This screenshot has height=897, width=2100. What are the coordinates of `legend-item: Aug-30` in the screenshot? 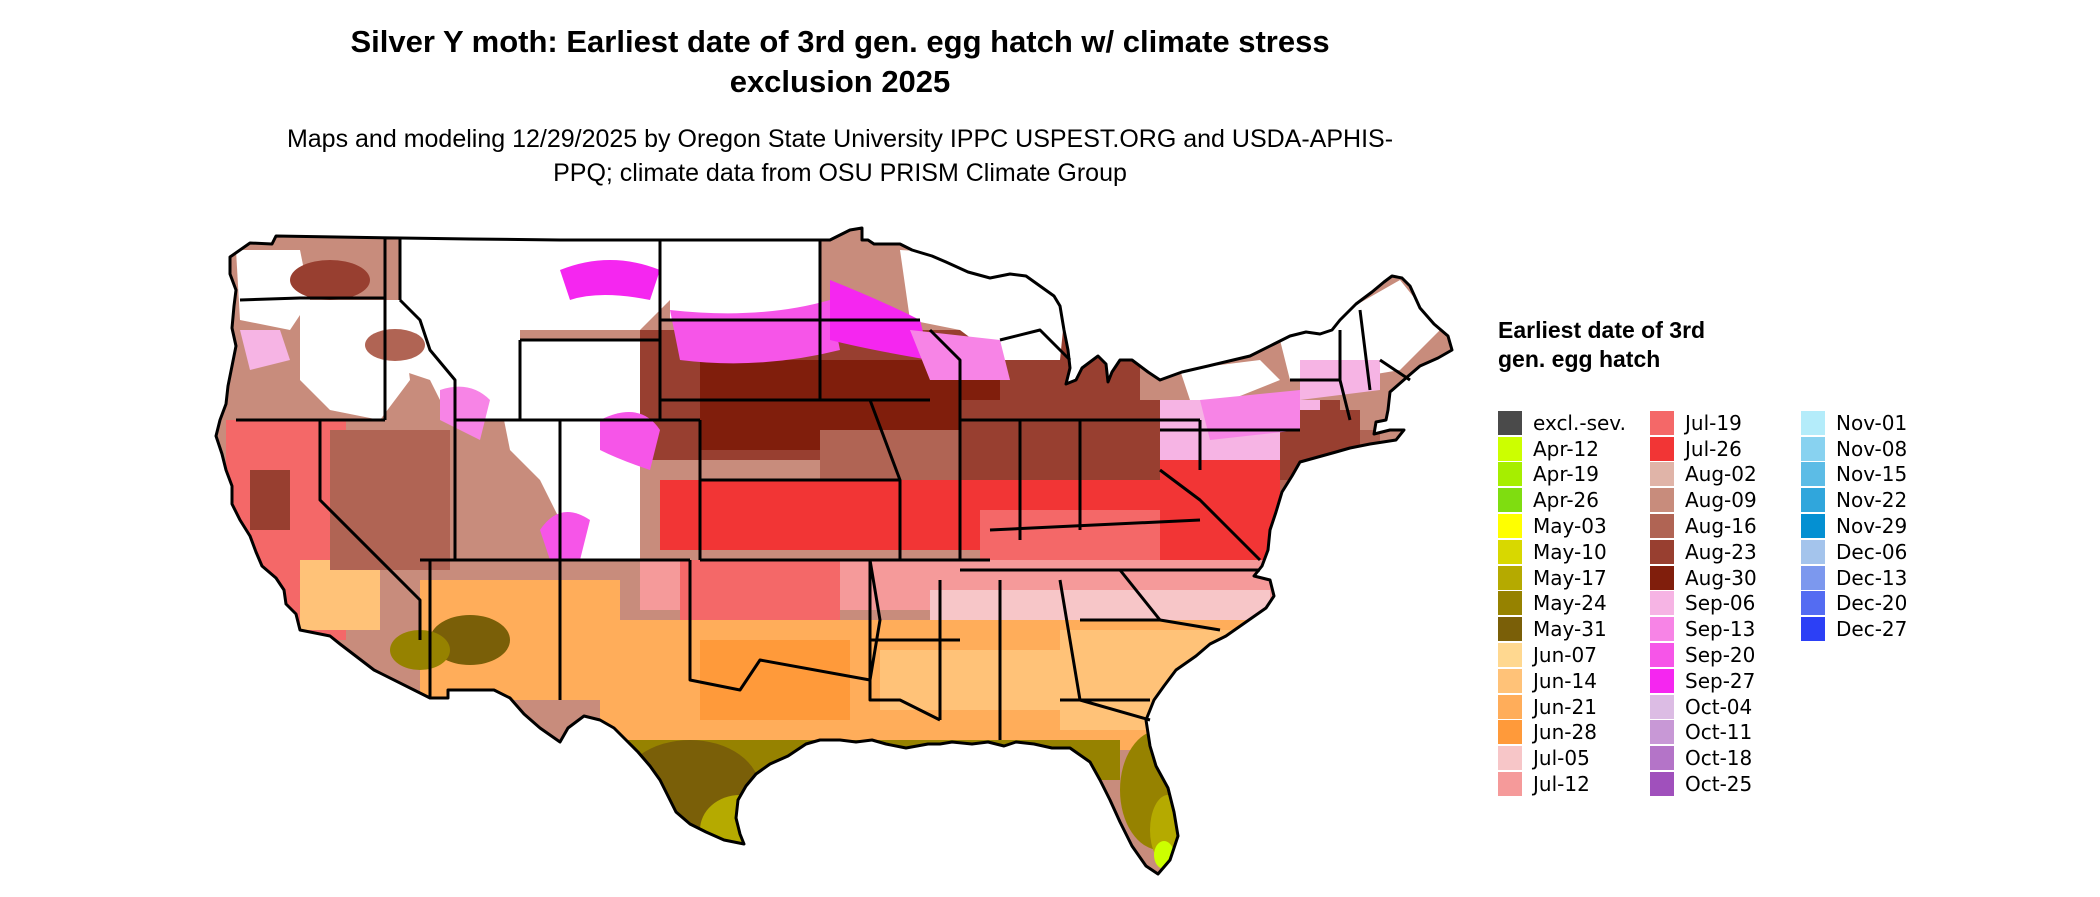 It's located at (1703, 578).